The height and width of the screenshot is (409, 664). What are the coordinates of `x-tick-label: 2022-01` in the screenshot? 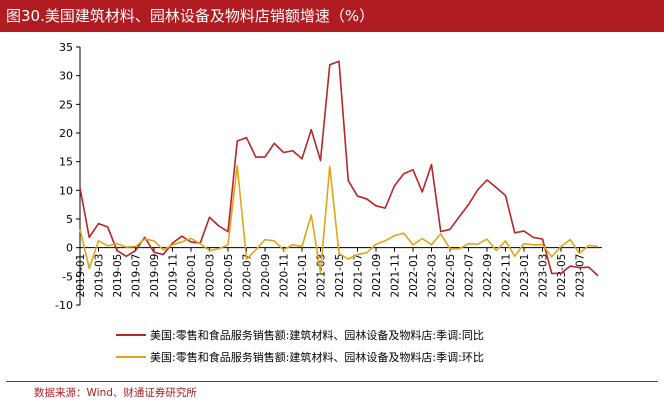 It's located at (414, 276).